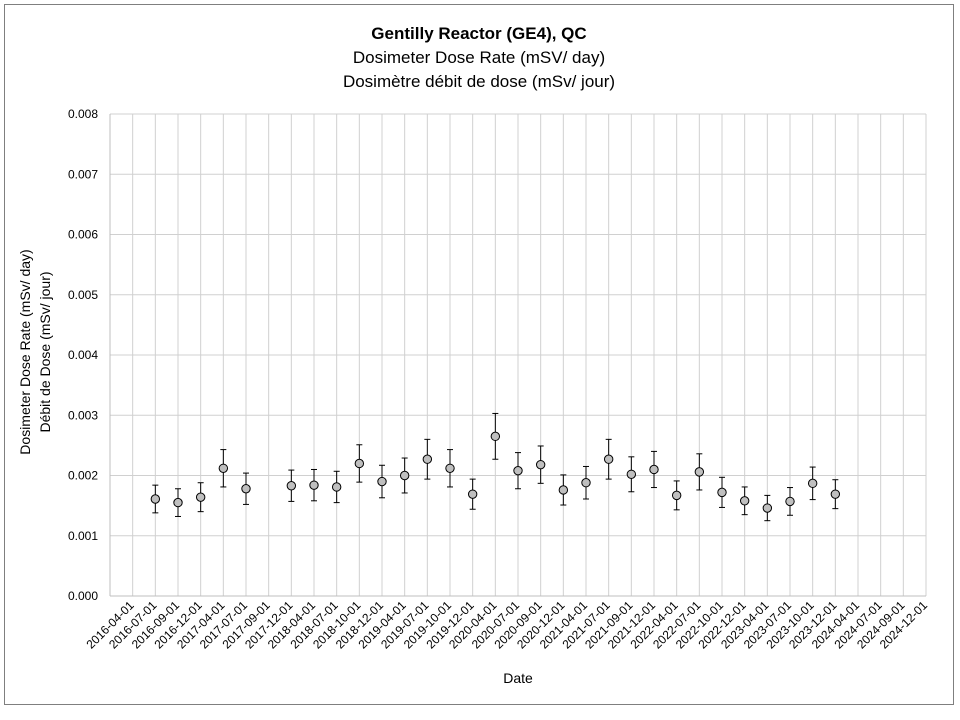 Image resolution: width=960 pixels, height=720 pixels. I want to click on y-axis-title-en: Dosimeter Dose Rate (mSv/ day), so click(25, 351).